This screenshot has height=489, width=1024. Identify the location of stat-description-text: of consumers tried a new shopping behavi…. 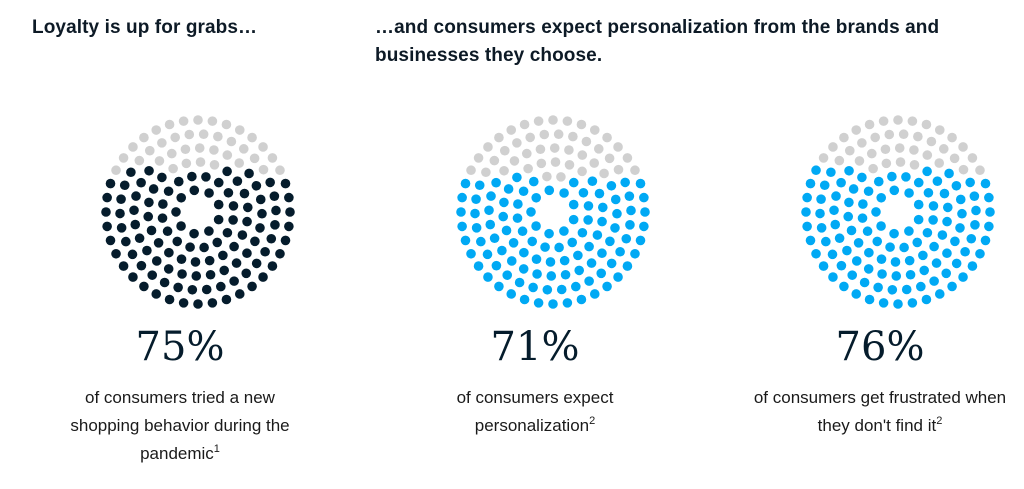
(180, 425).